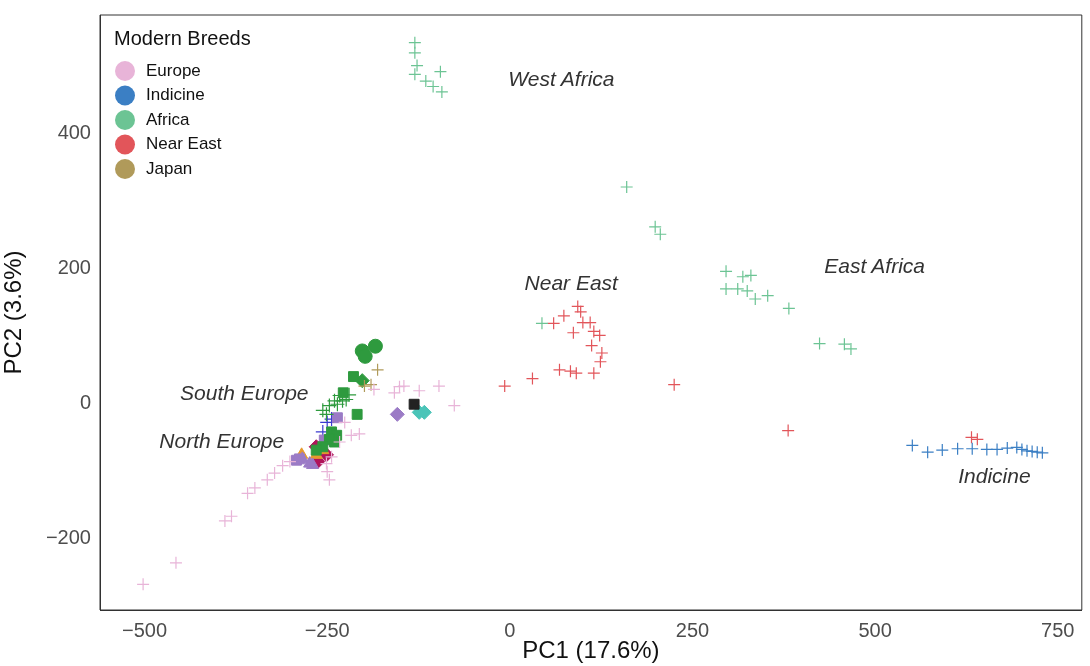  Describe the element at coordinates (591, 650) in the screenshot. I see `x-axis-title: PC1 (17.6%)` at that location.